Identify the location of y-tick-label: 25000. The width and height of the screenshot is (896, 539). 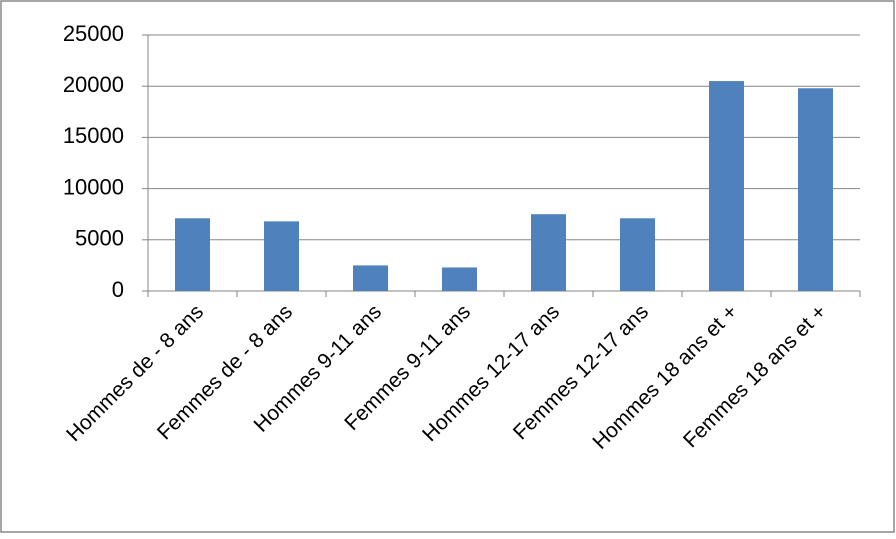
(93, 33).